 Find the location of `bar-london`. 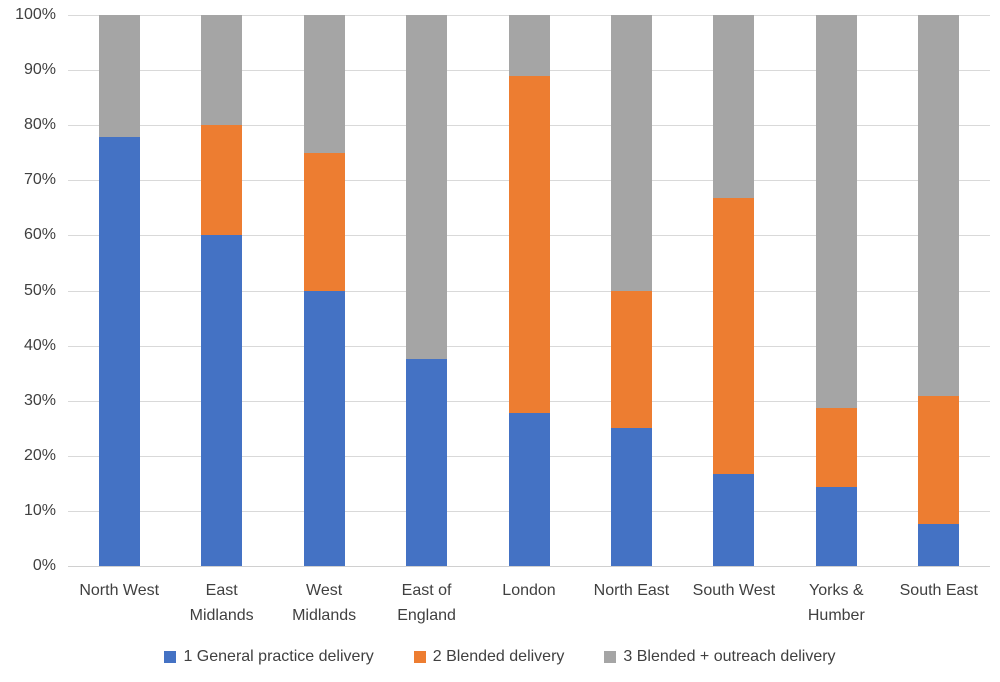

bar-london is located at coordinates (529, 290).